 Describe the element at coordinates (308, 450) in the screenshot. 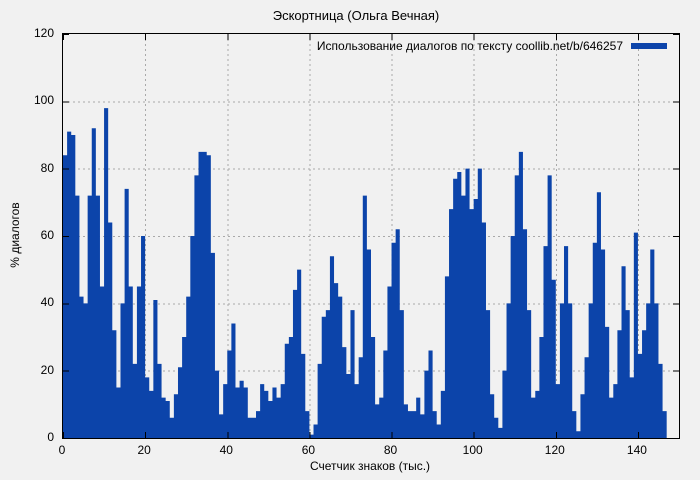

I see `x-tick-label: 60` at that location.